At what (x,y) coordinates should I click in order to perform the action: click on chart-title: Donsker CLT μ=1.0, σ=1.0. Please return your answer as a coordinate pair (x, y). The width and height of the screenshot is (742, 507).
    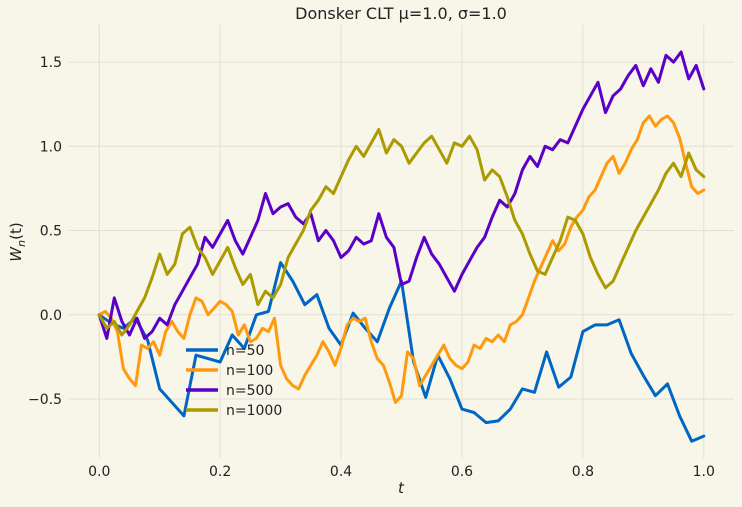
    Looking at the image, I should click on (401, 13).